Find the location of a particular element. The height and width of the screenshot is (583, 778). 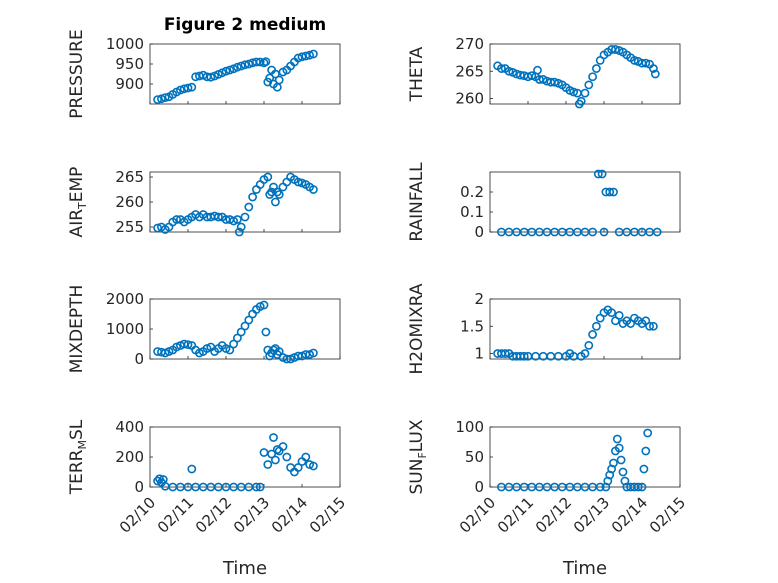

y-axis-label: MIXDEPTH is located at coordinates (77, 329).